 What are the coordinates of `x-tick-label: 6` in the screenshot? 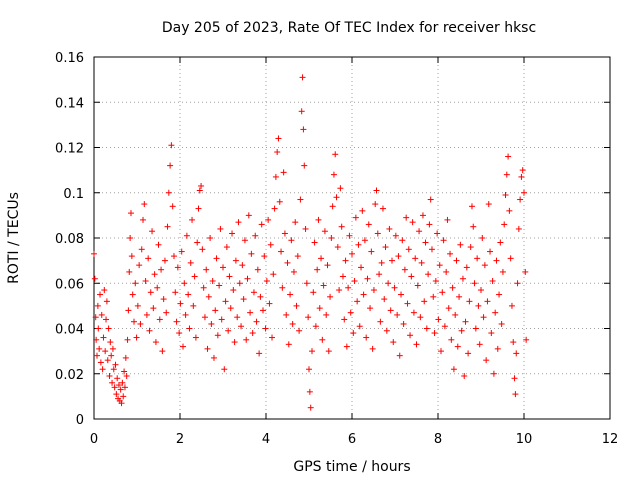 It's located at (352, 439).